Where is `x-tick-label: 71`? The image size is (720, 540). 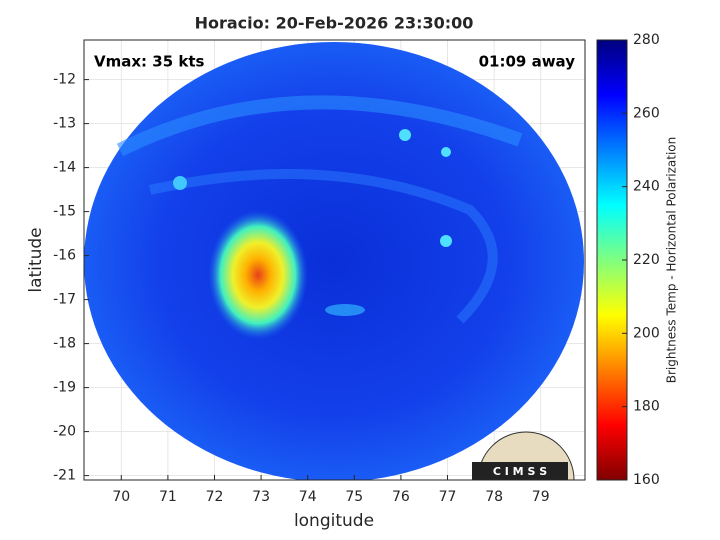 x-tick-label: 71 is located at coordinates (168, 497).